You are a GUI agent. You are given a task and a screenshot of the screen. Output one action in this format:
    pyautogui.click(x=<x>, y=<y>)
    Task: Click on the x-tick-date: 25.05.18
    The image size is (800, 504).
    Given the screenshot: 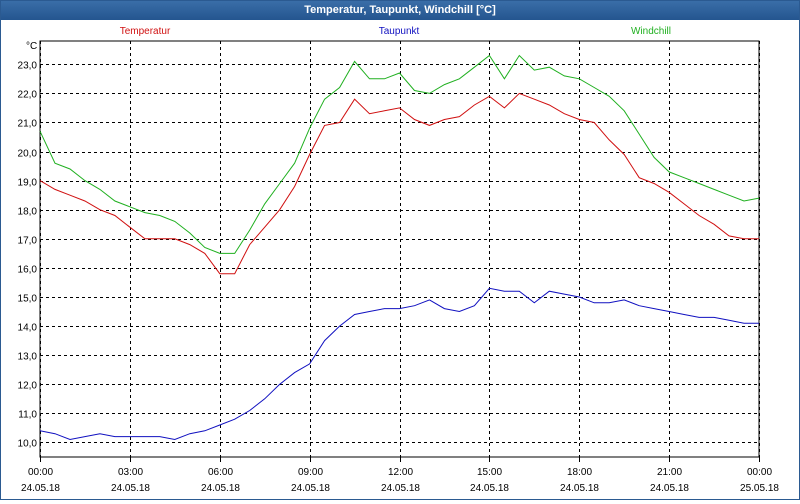 What is the action you would take?
    pyautogui.click(x=759, y=488)
    